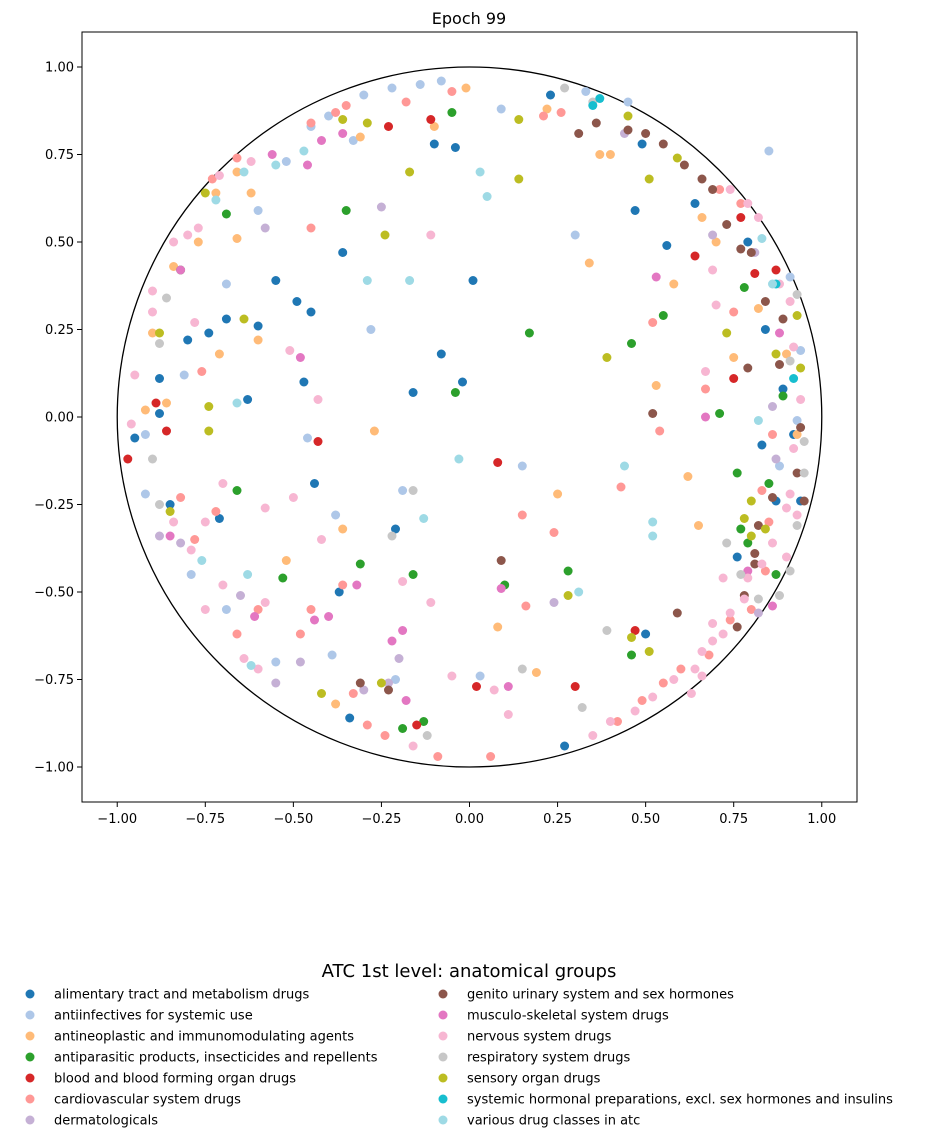 This screenshot has height=1143, width=938. I want to click on y-tick-label: 1.00, so click(59, 68).